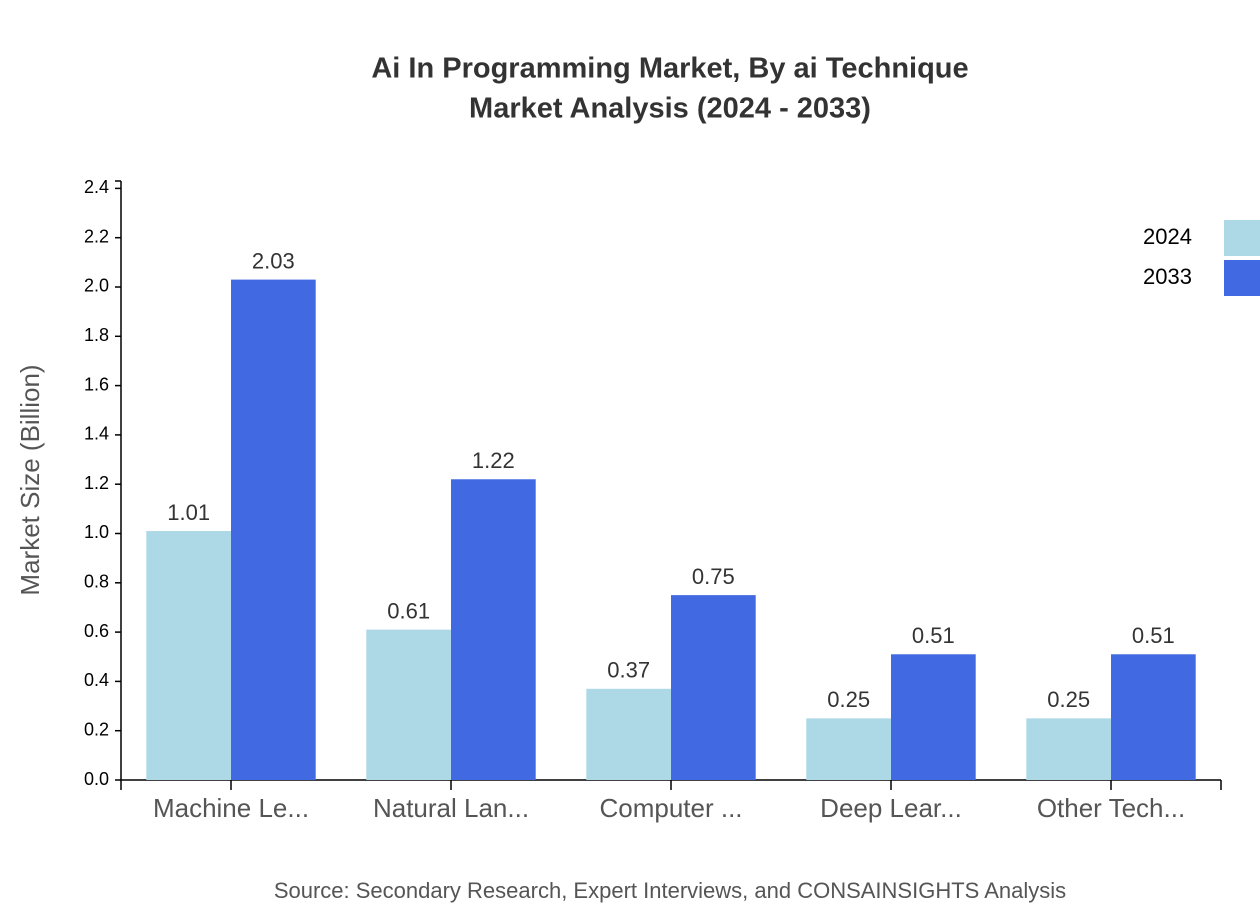 The image size is (1260, 920). I want to click on y-tick-label: 0.6, so click(96, 631).